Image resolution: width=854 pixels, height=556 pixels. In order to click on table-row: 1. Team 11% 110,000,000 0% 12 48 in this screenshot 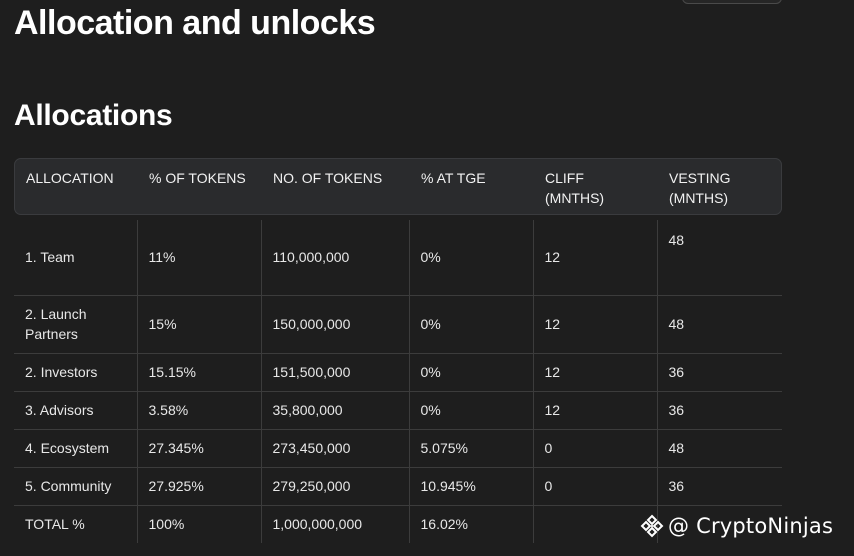, I will do `click(398, 257)`.